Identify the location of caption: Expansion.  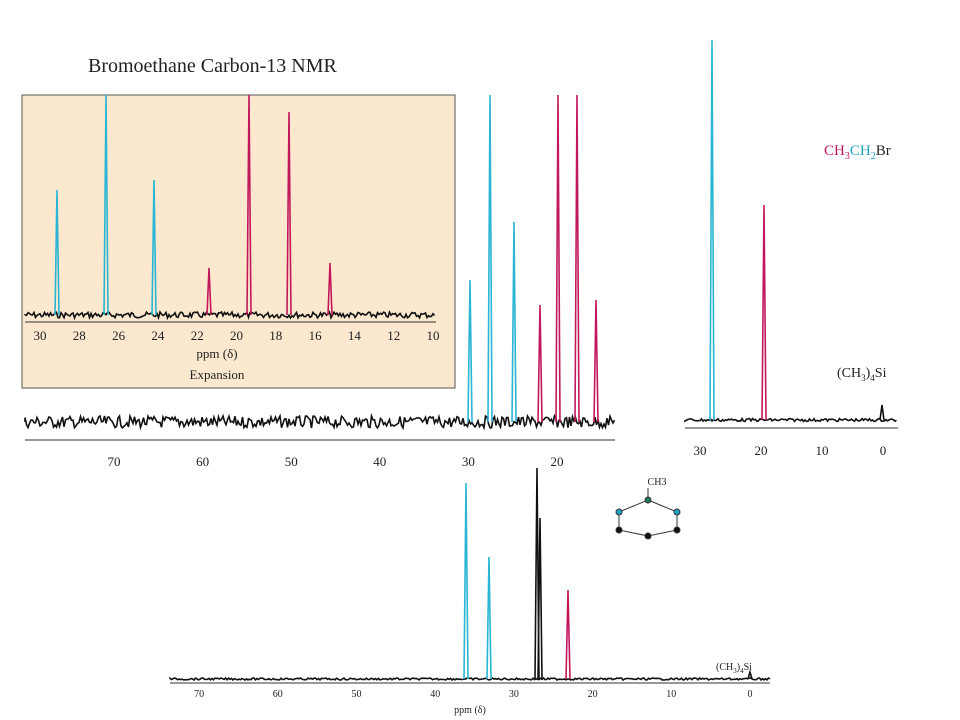
(217, 374).